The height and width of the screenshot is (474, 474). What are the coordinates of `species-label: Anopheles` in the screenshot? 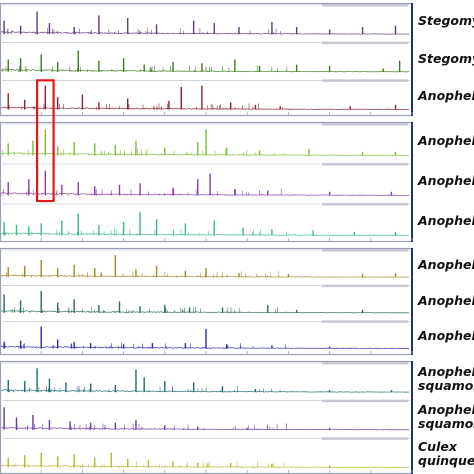 It's located at (446, 181).